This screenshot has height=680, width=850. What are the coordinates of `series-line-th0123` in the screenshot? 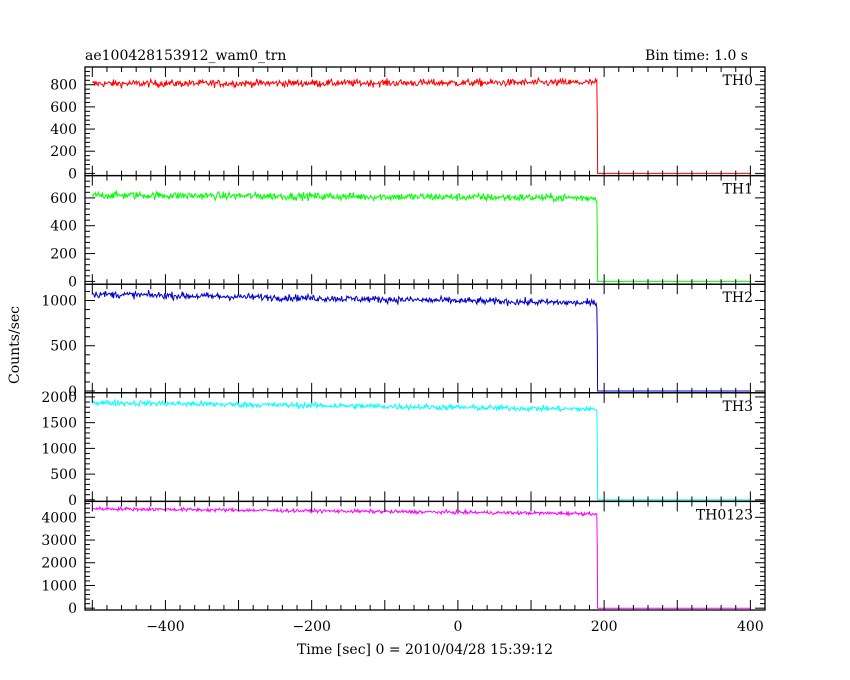 It's located at (421, 557).